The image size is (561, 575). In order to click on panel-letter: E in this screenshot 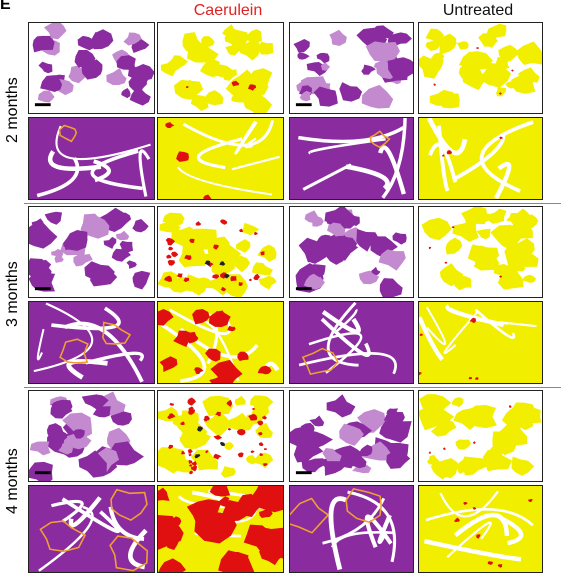, I will do `click(5, 6)`.